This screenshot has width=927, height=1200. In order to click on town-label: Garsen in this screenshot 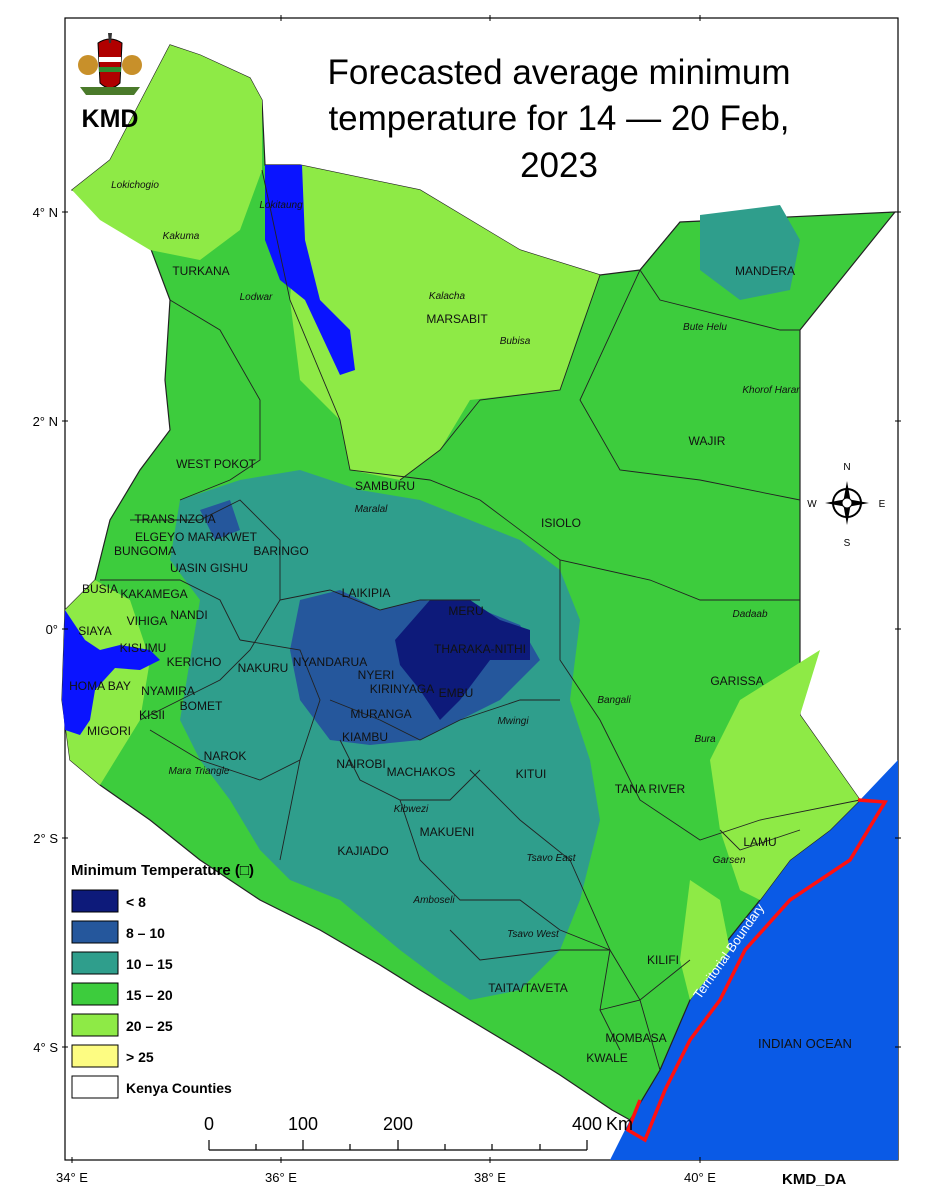, I will do `click(729, 860)`.